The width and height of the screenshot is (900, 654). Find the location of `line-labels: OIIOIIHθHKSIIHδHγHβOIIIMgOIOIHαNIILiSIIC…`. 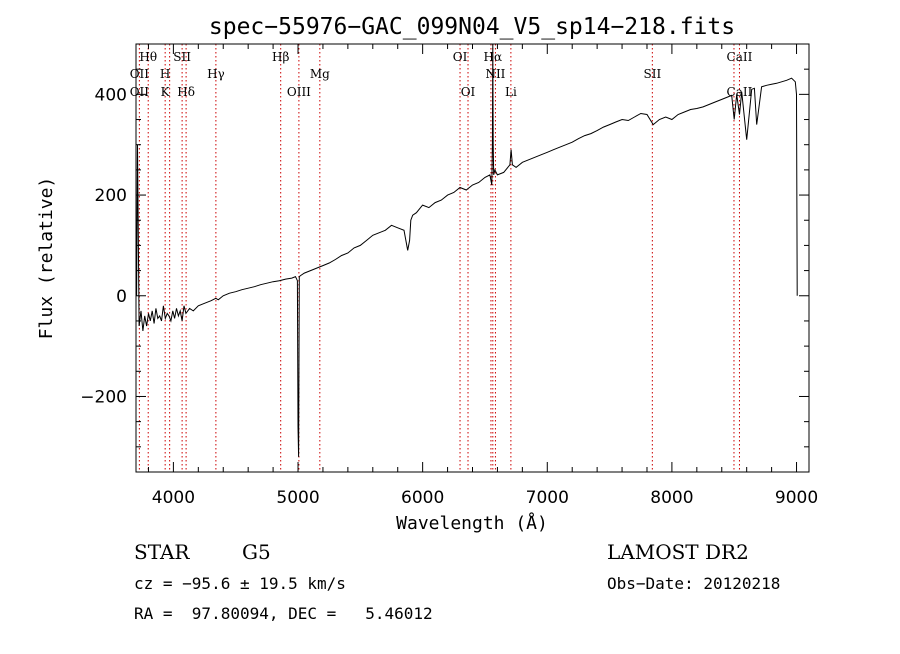

line-labels: OIIOIIHθHKSIIHδHγHβOIIIMgOIOIHαNIILiSIIC… is located at coordinates (441, 74).